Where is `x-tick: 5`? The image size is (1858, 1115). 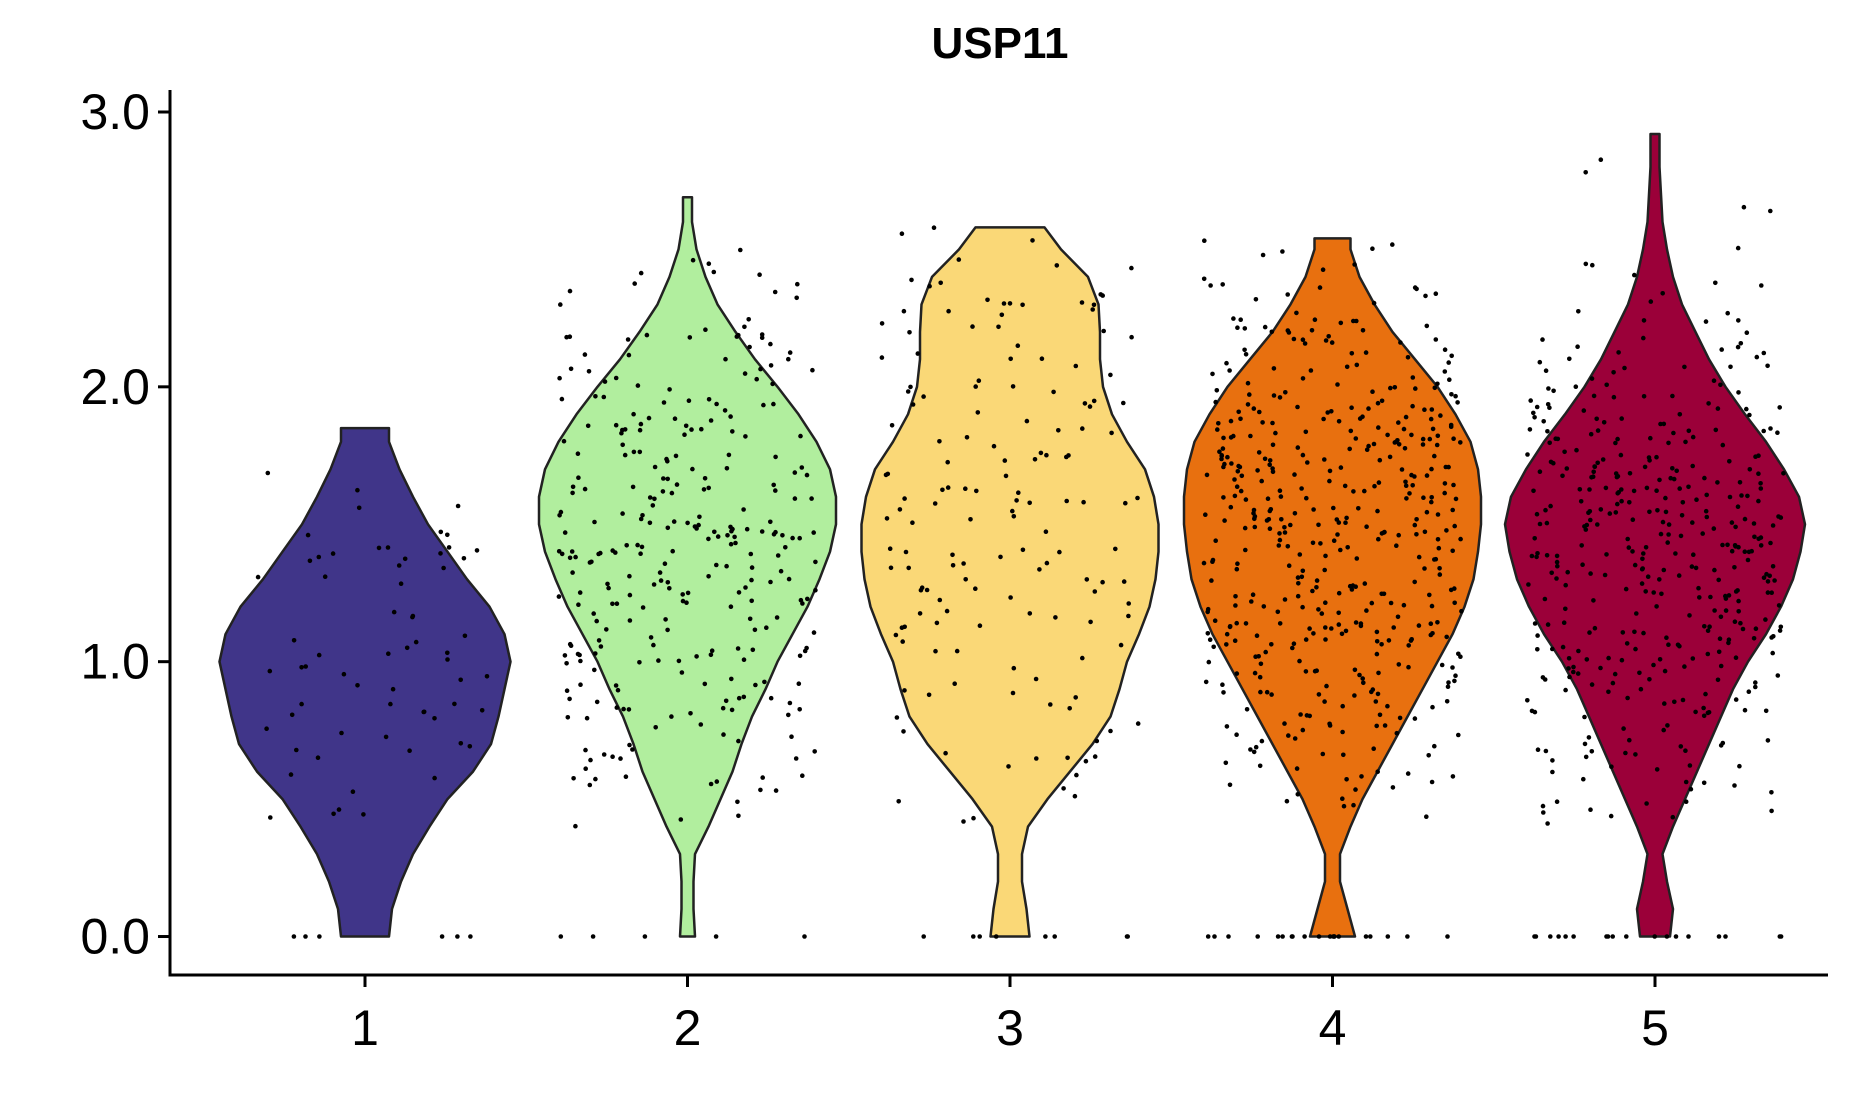
x-tick: 5 is located at coordinates (1655, 1015).